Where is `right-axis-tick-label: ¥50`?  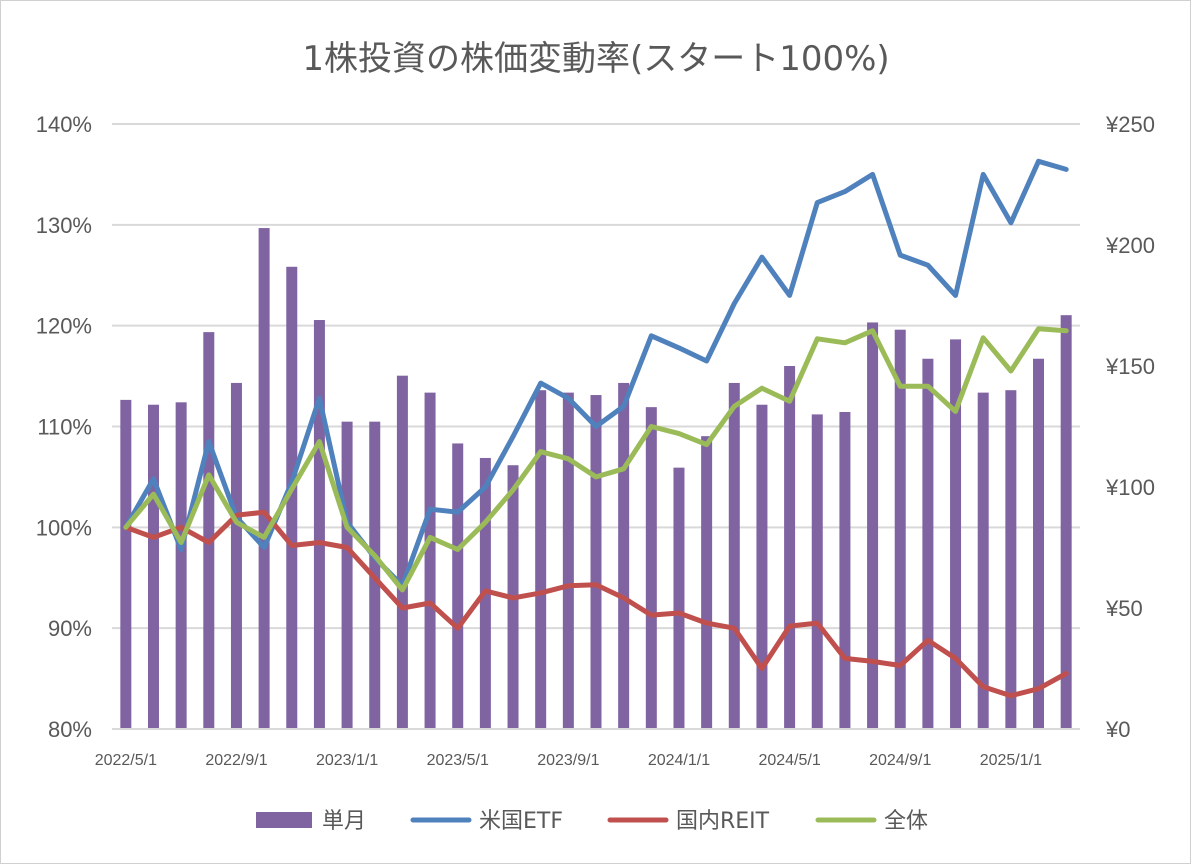 right-axis-tick-label: ¥50 is located at coordinates (1124, 608).